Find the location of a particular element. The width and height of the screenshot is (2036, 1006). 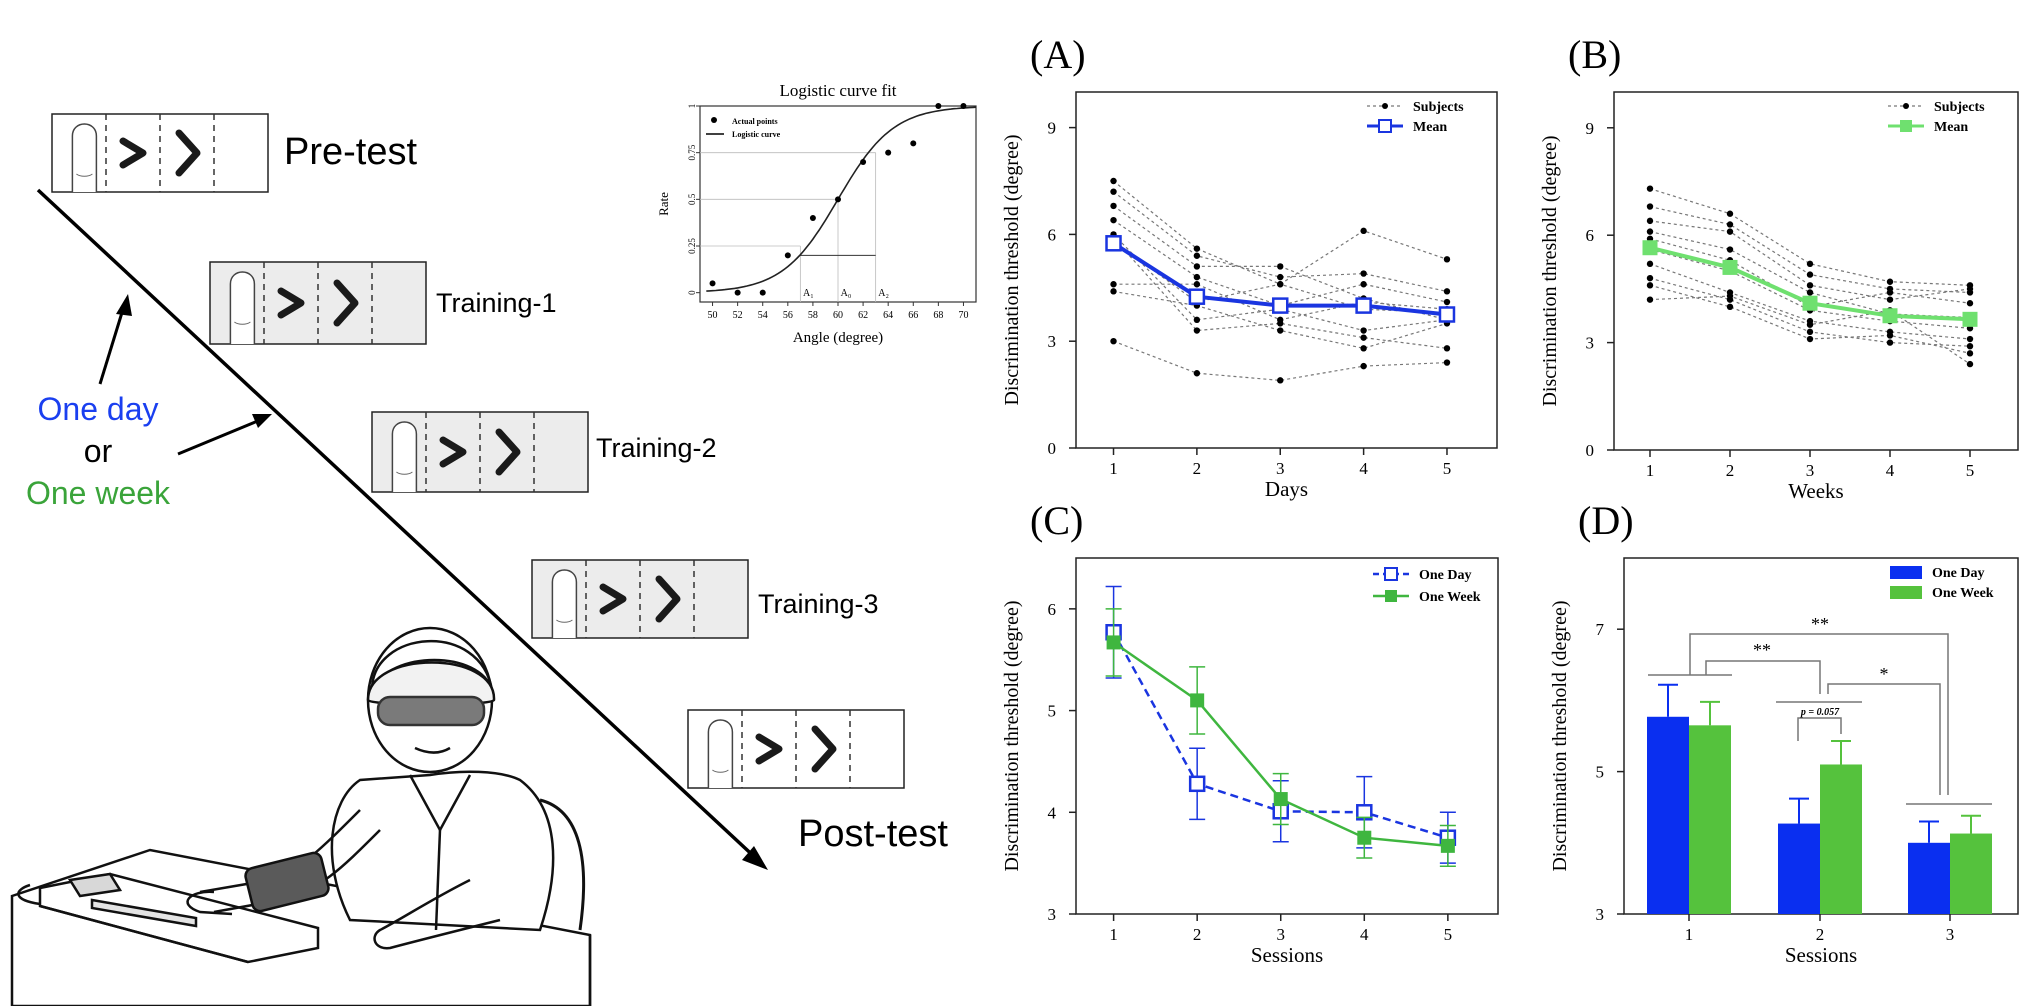

finger-crease is located at coordinates (404, 473).